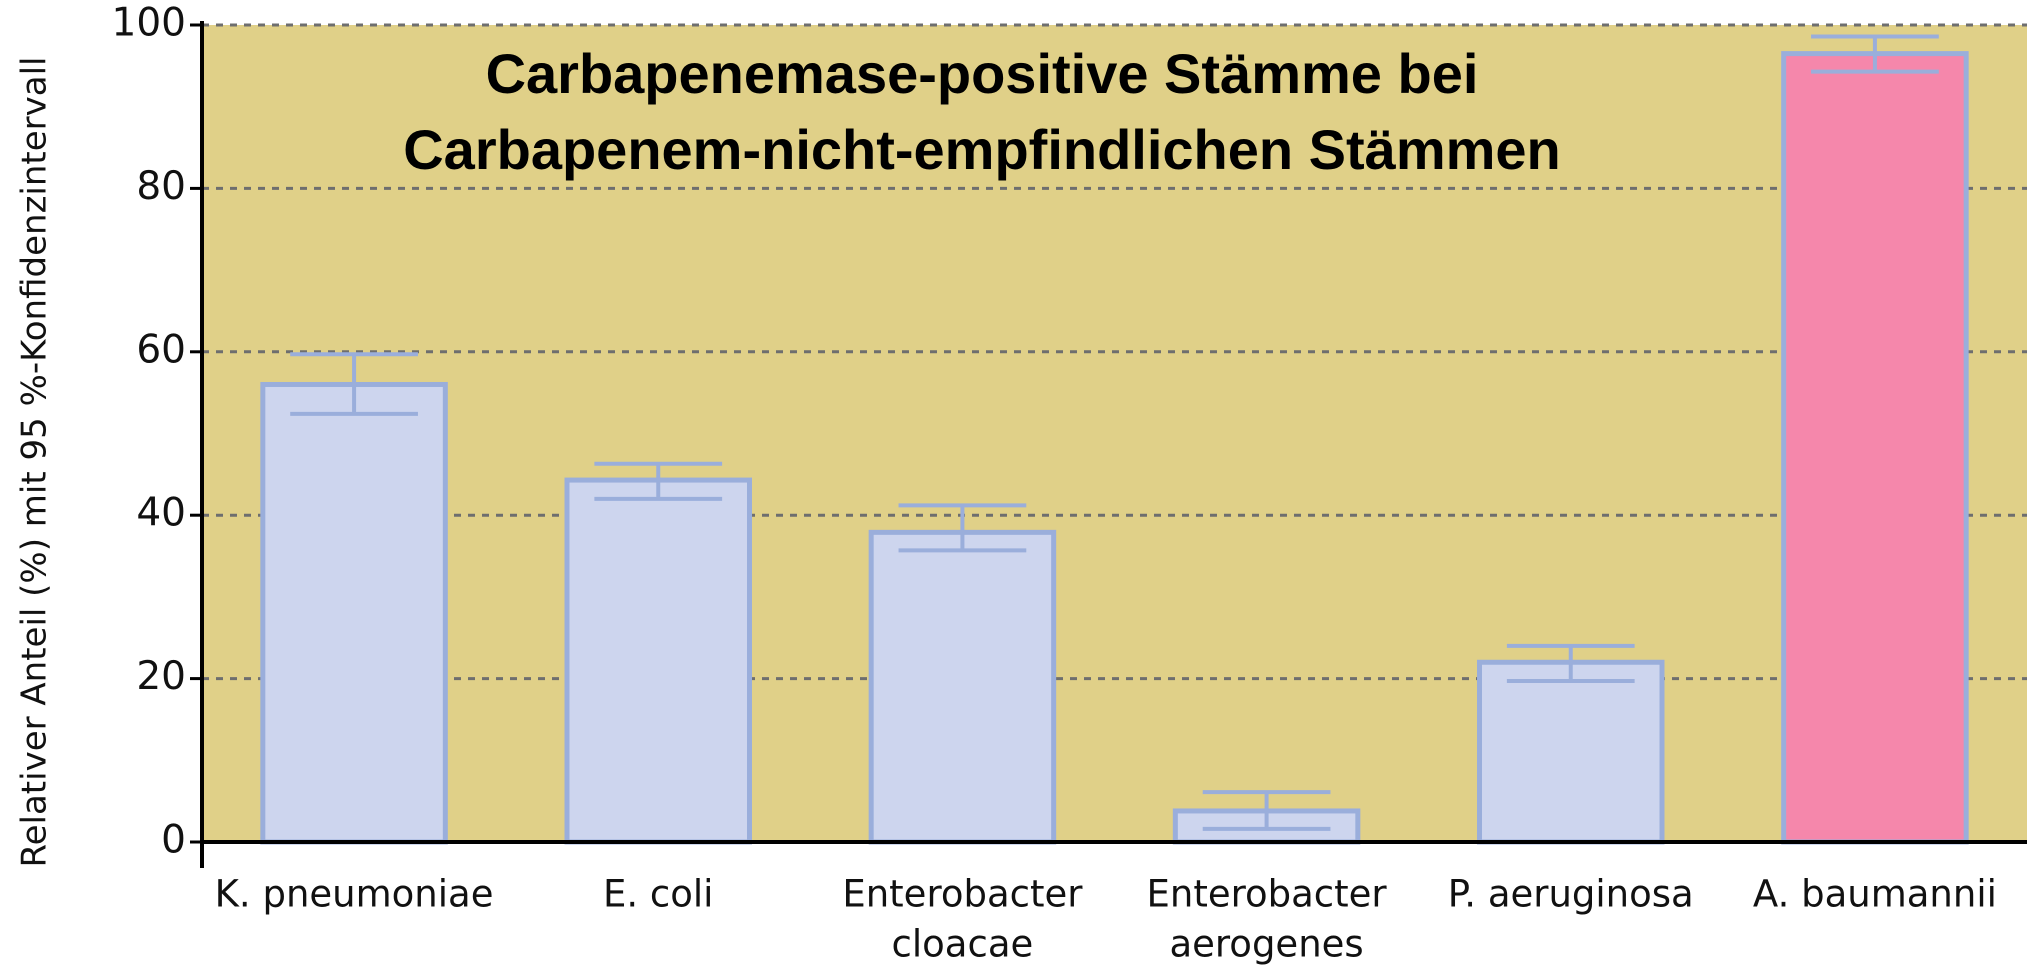  What do you see at coordinates (161, 186) in the screenshot?
I see `y-tick-label: 80` at bounding box center [161, 186].